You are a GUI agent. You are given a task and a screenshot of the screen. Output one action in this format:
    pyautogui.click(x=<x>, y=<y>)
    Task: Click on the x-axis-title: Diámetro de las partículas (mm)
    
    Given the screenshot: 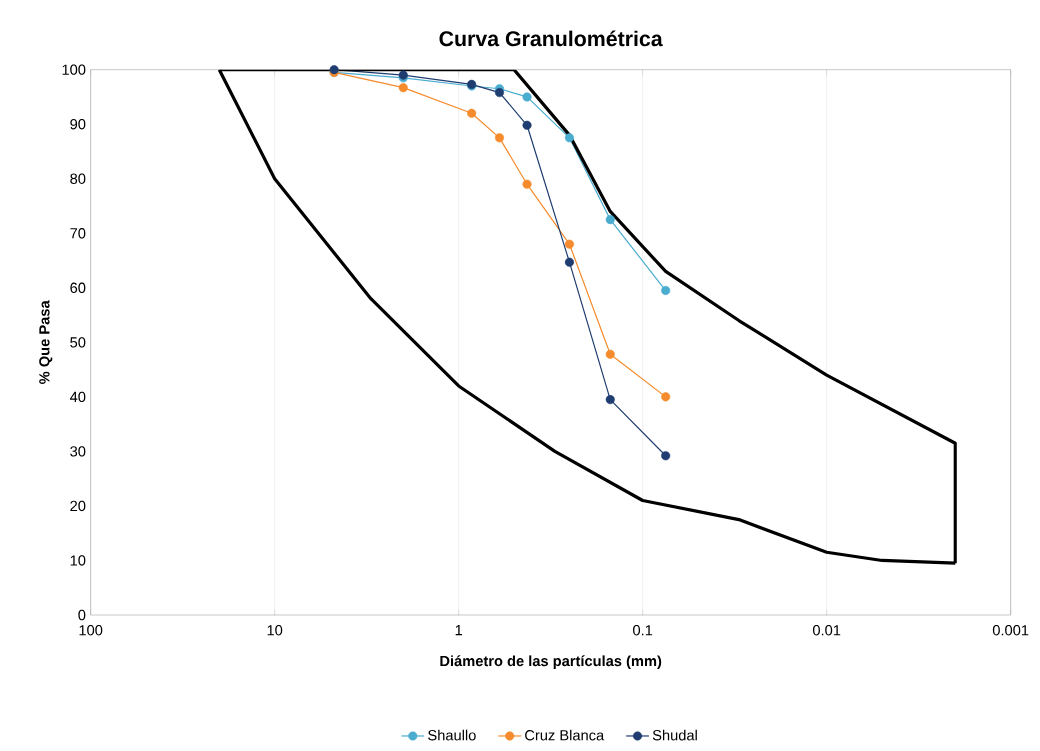 What is the action you would take?
    pyautogui.click(x=551, y=662)
    